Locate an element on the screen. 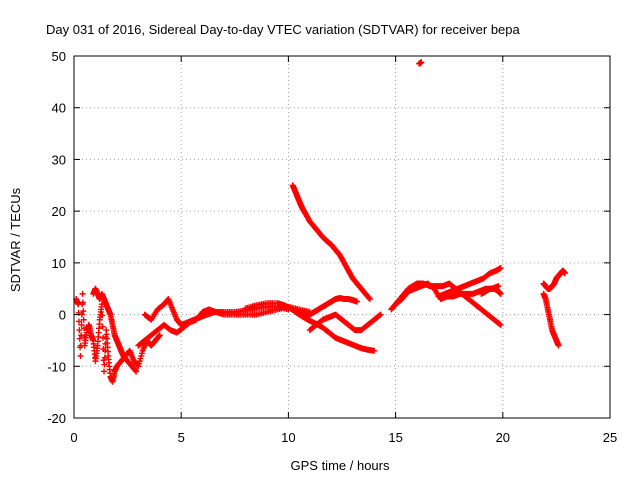 The height and width of the screenshot is (480, 640). data-point-s7 is located at coordinates (357, 301).